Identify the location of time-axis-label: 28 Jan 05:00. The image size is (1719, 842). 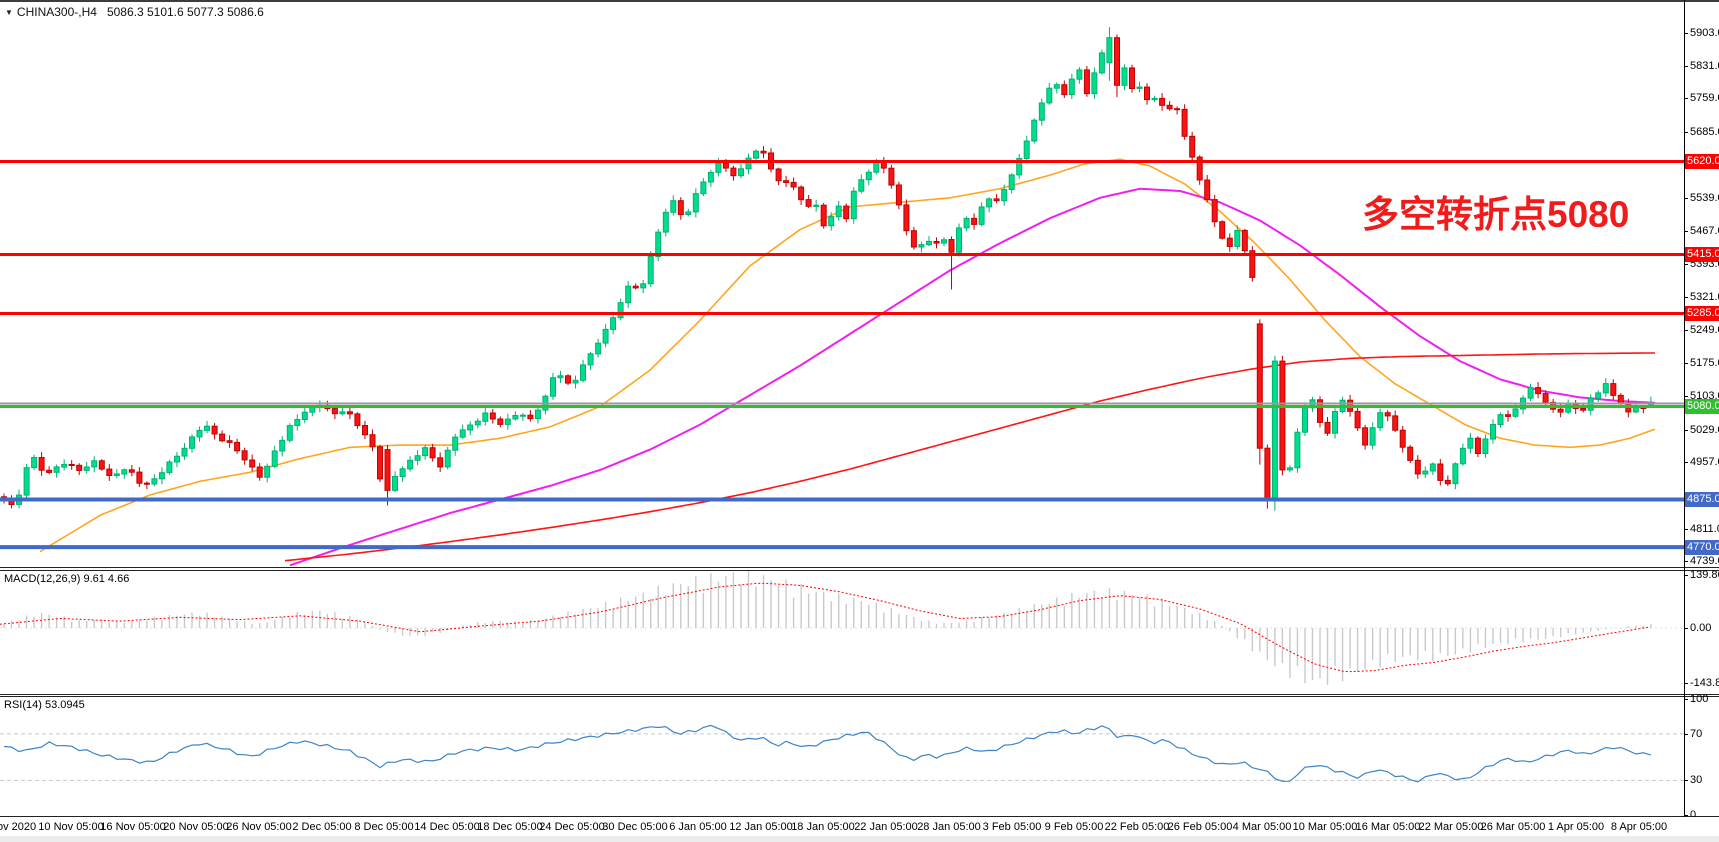
(949, 827).